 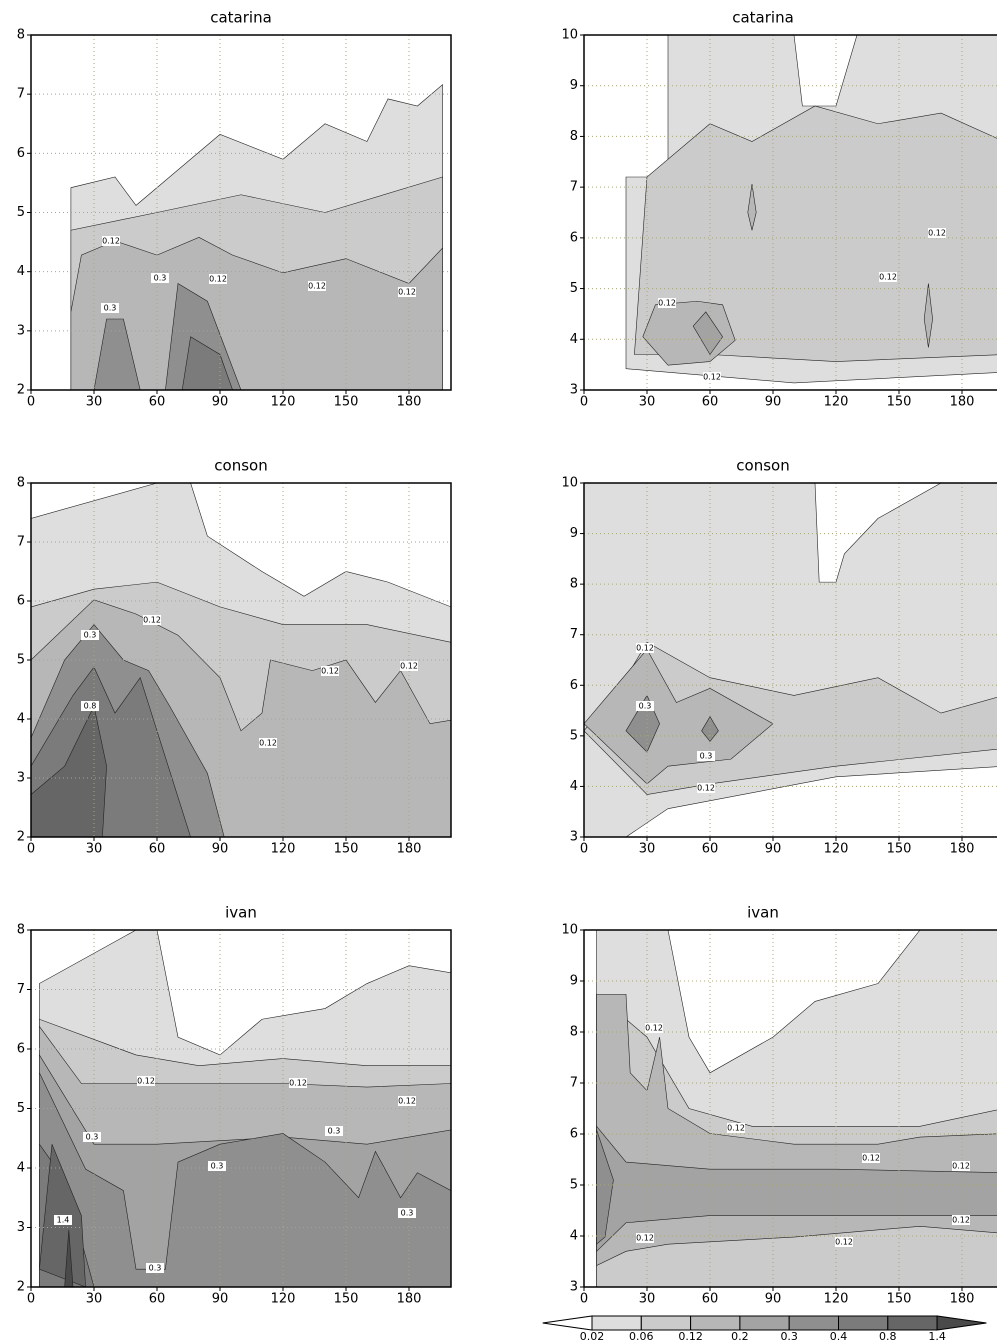 I want to click on x-tick-label: 90, so click(x=773, y=402).